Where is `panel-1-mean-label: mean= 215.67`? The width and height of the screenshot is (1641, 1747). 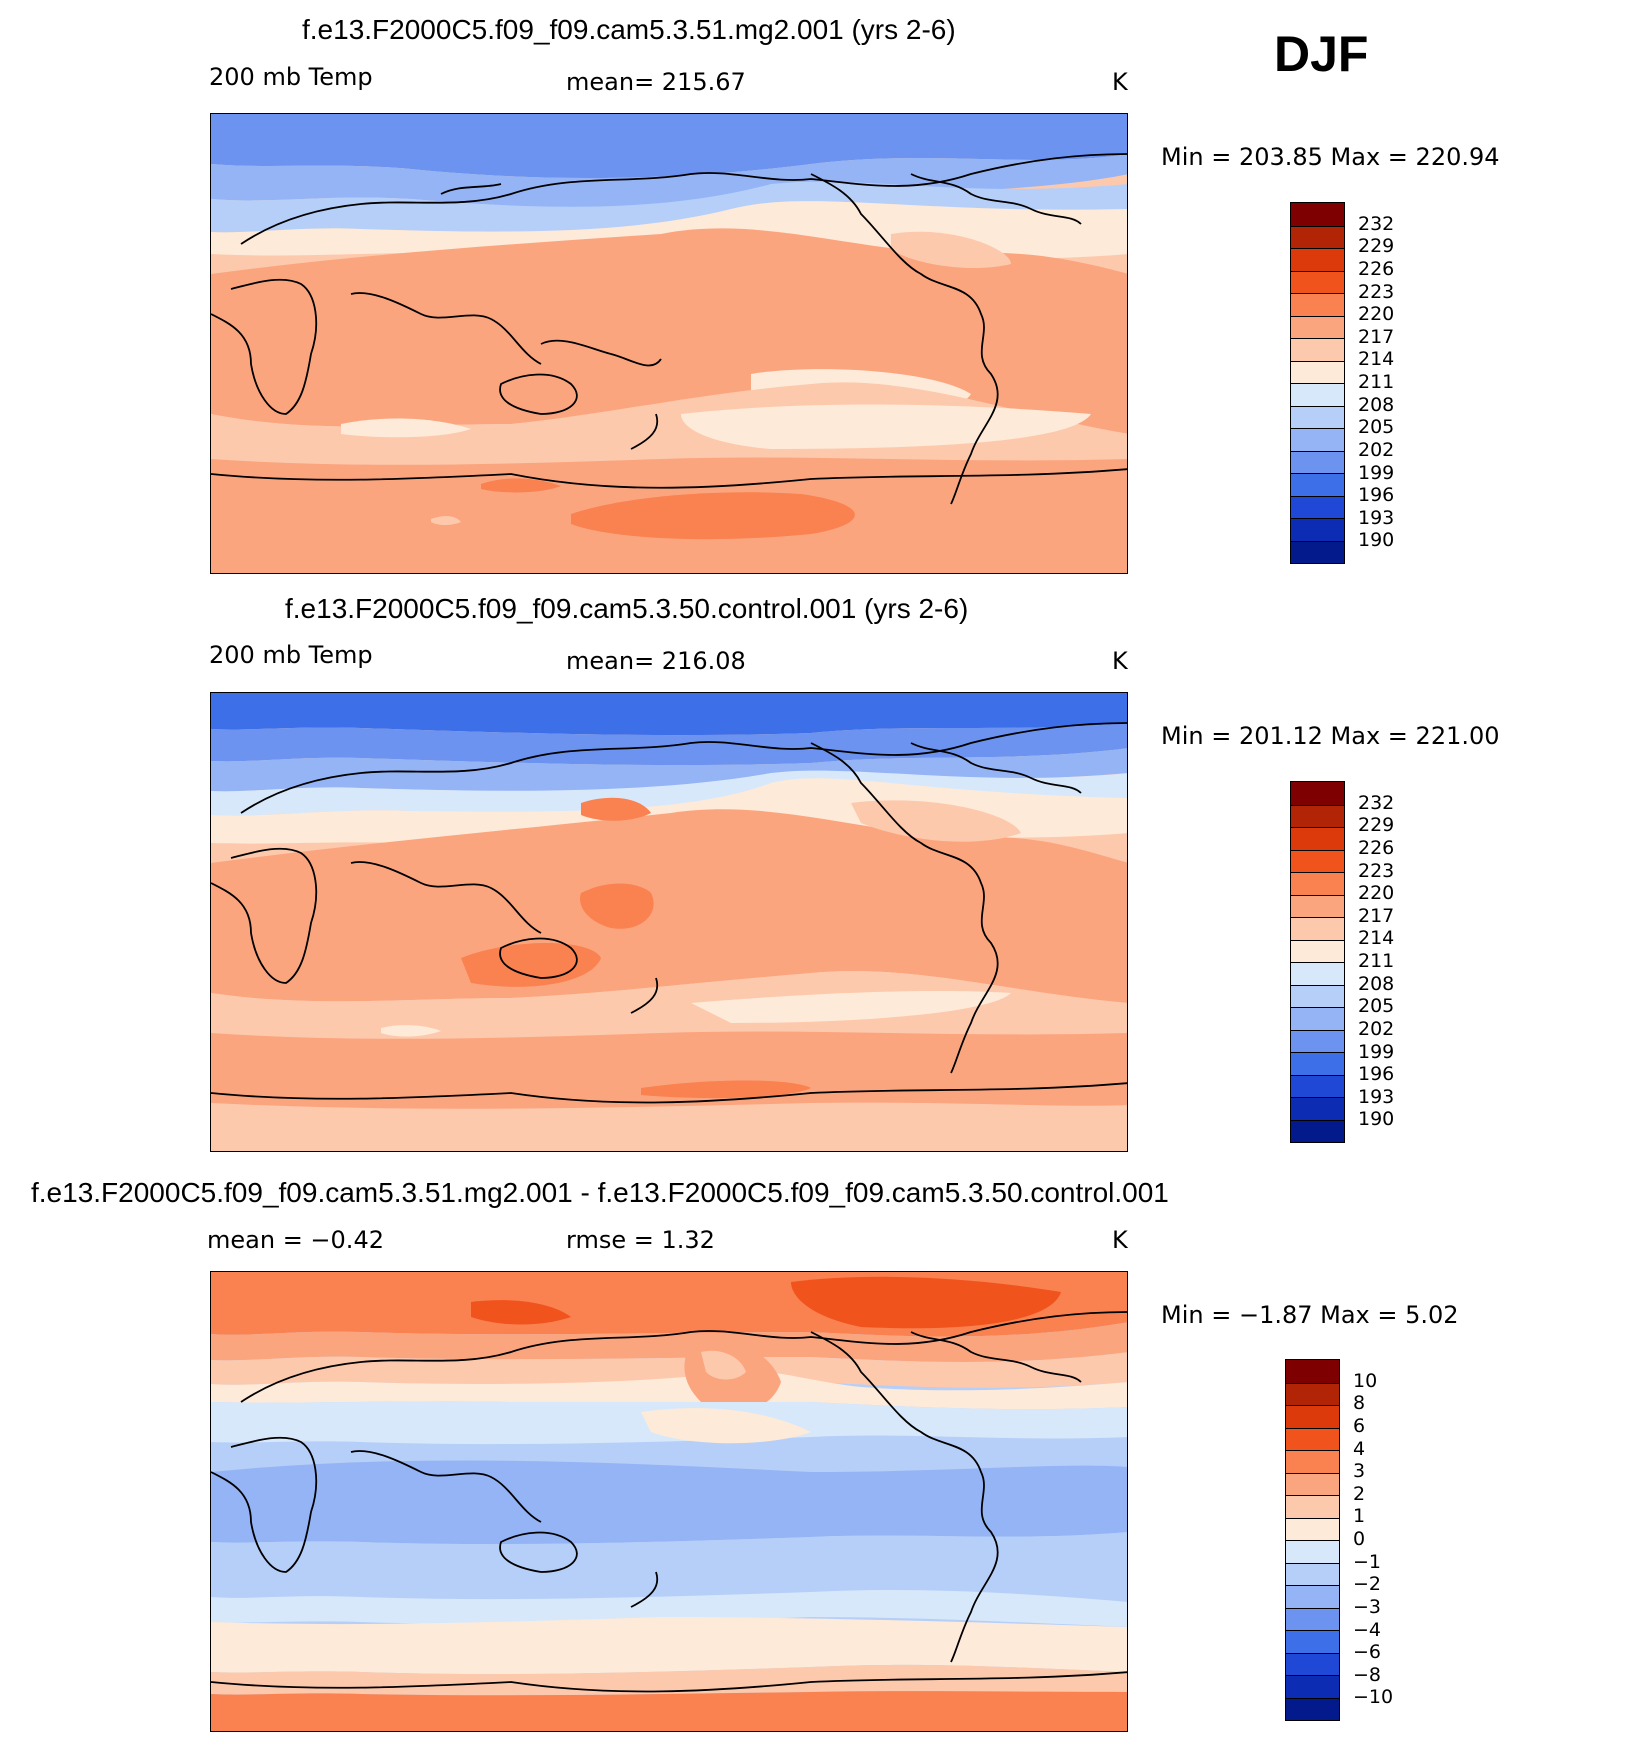 panel-1-mean-label: mean= 215.67 is located at coordinates (656, 82).